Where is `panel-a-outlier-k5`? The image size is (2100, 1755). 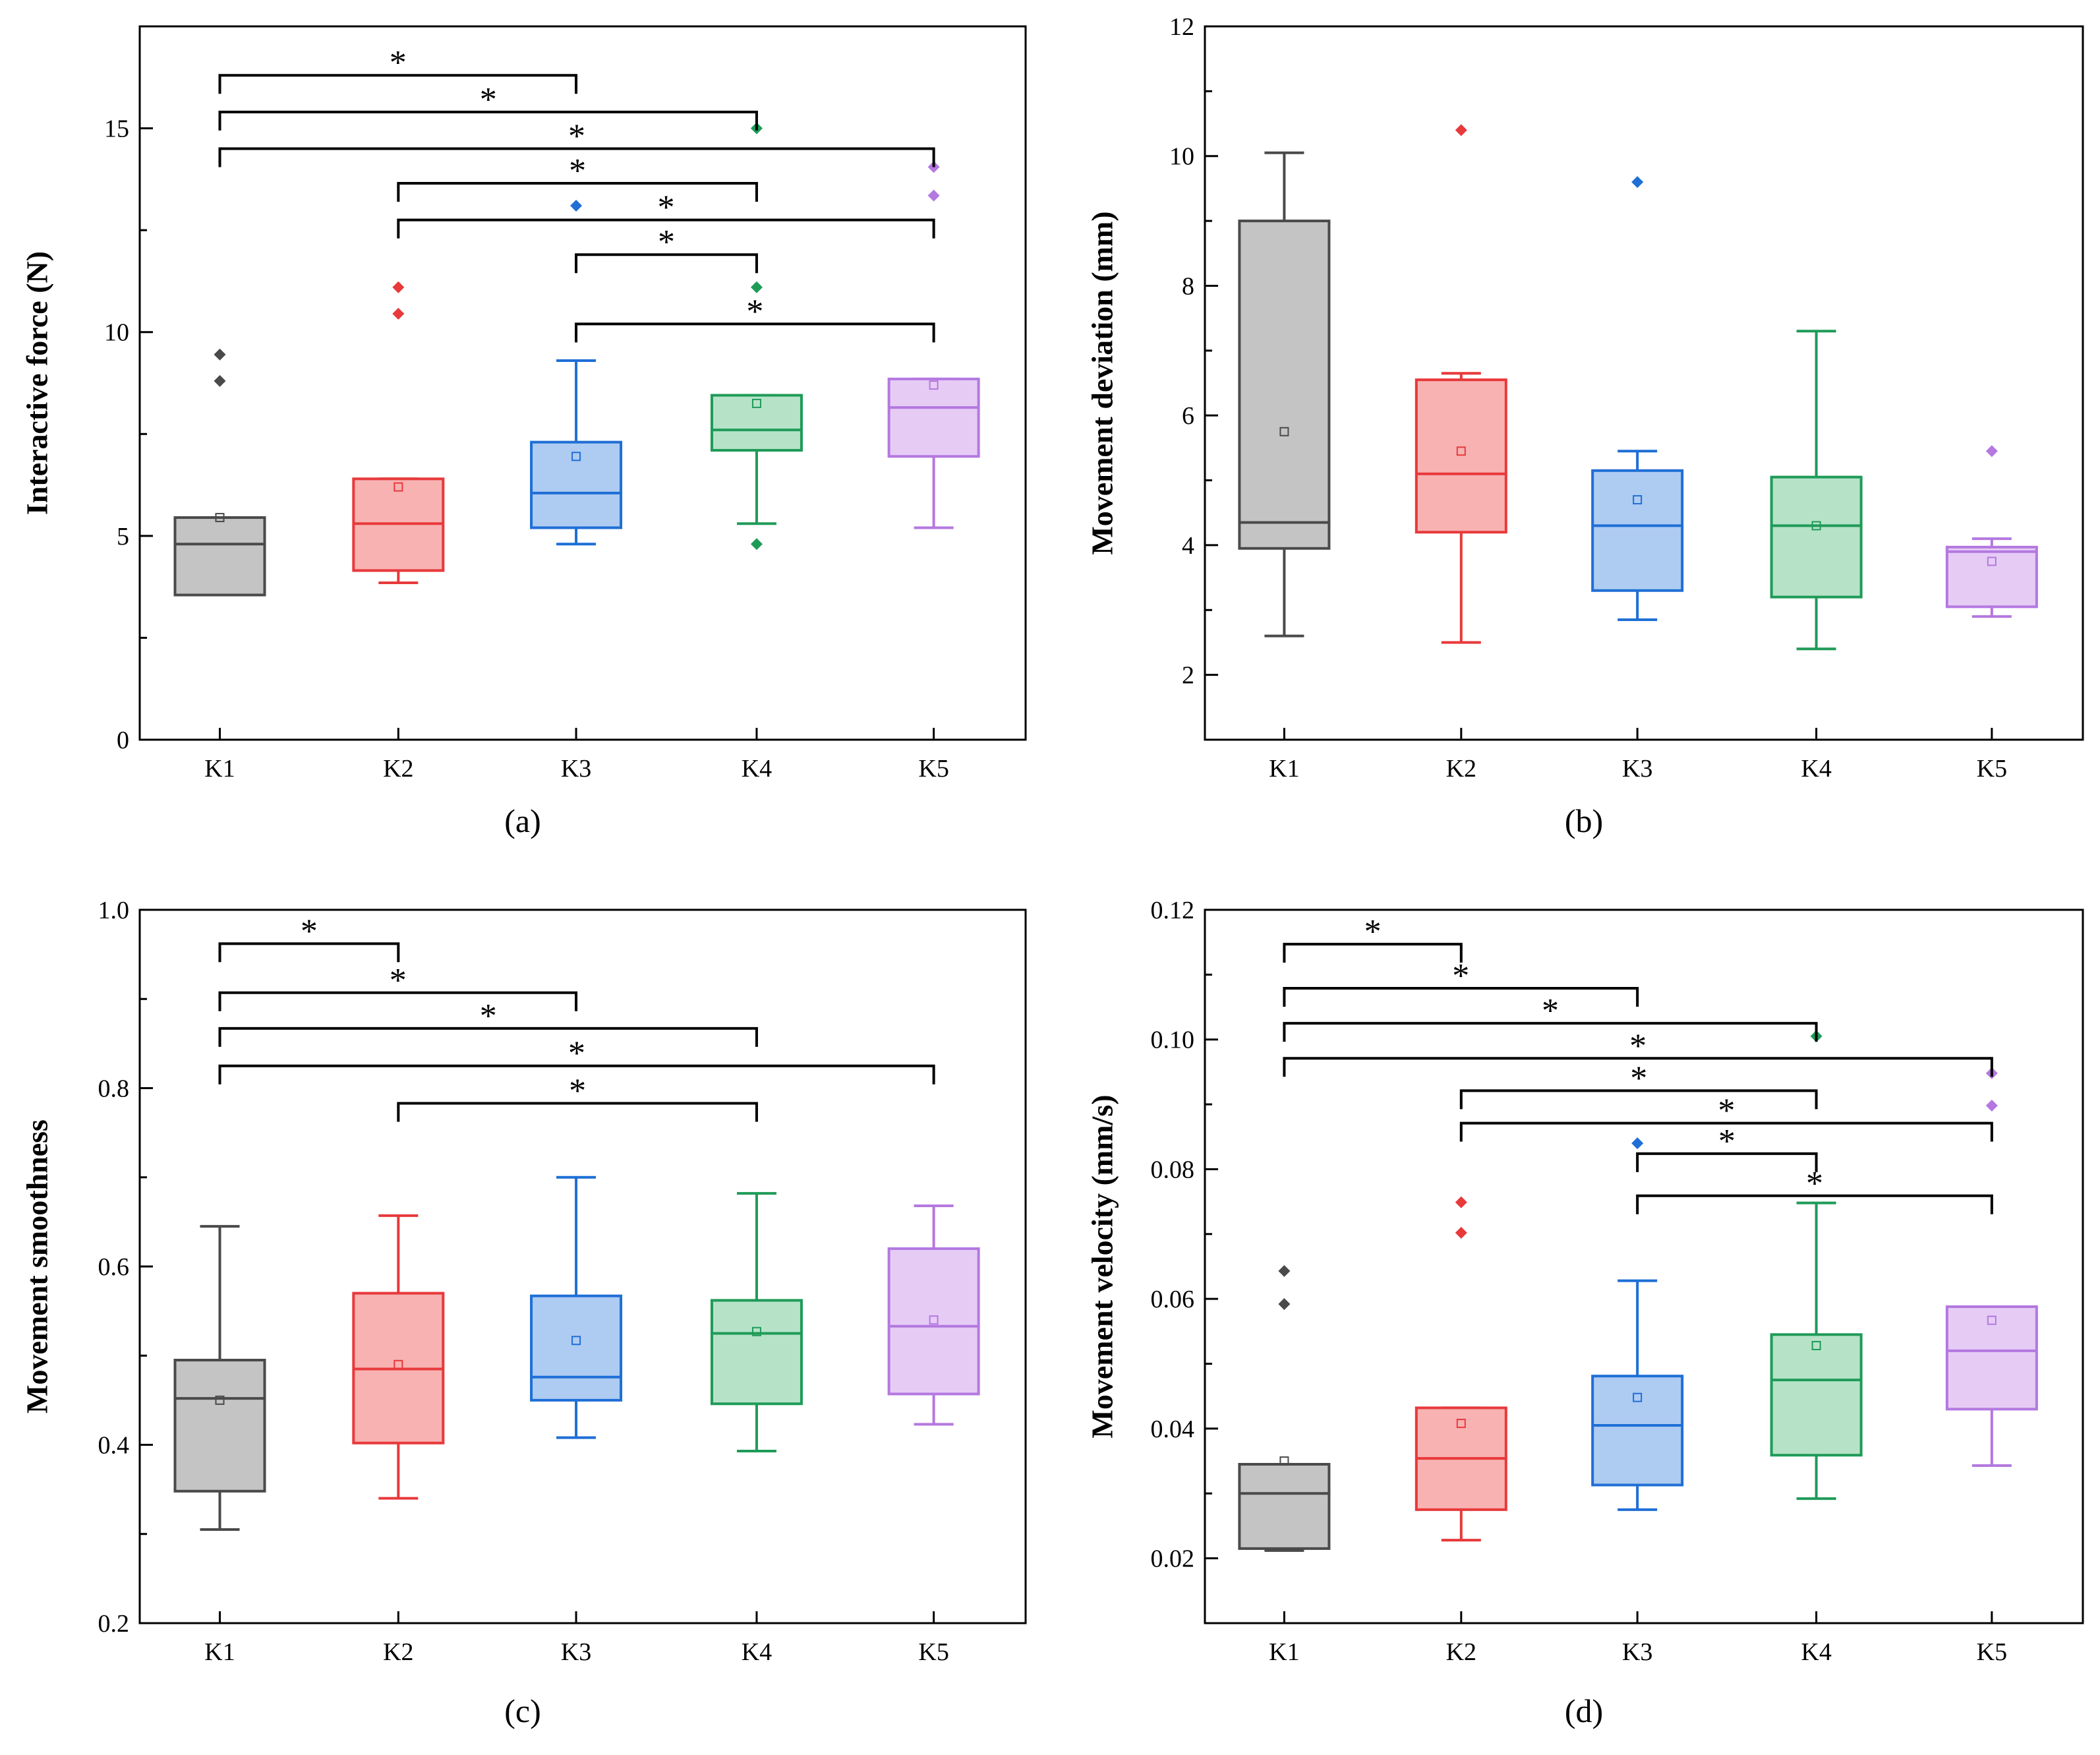
panel-a-outlier-k5 is located at coordinates (933, 195).